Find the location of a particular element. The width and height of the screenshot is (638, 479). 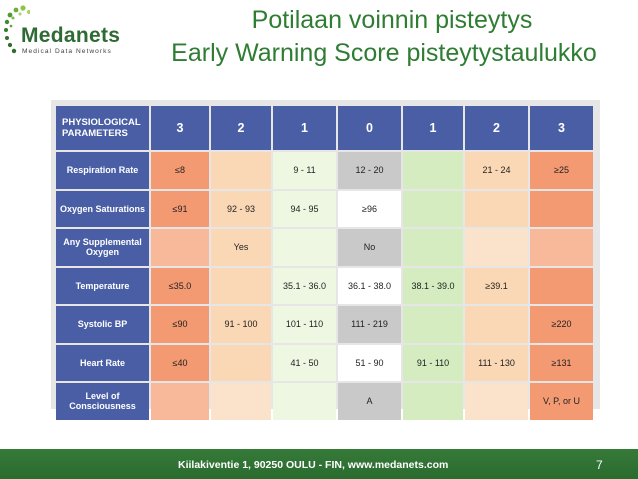

table-cell: No is located at coordinates (369, 247).